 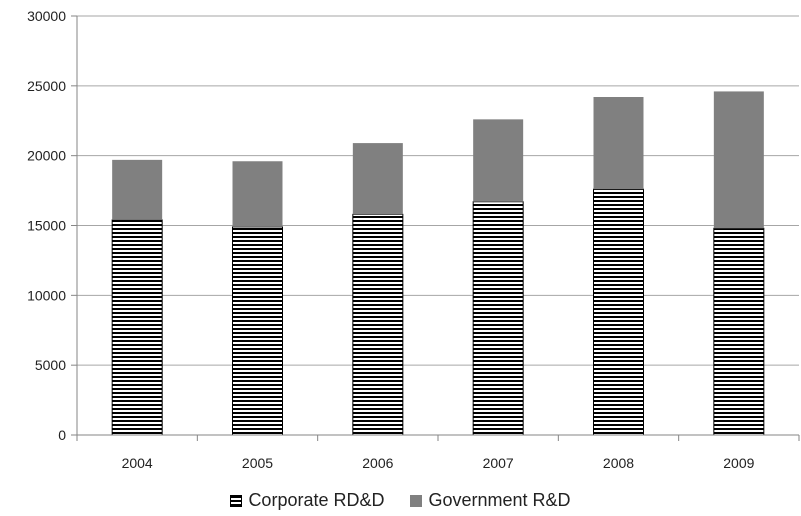 I want to click on bar-corporate-2004, so click(x=137, y=327).